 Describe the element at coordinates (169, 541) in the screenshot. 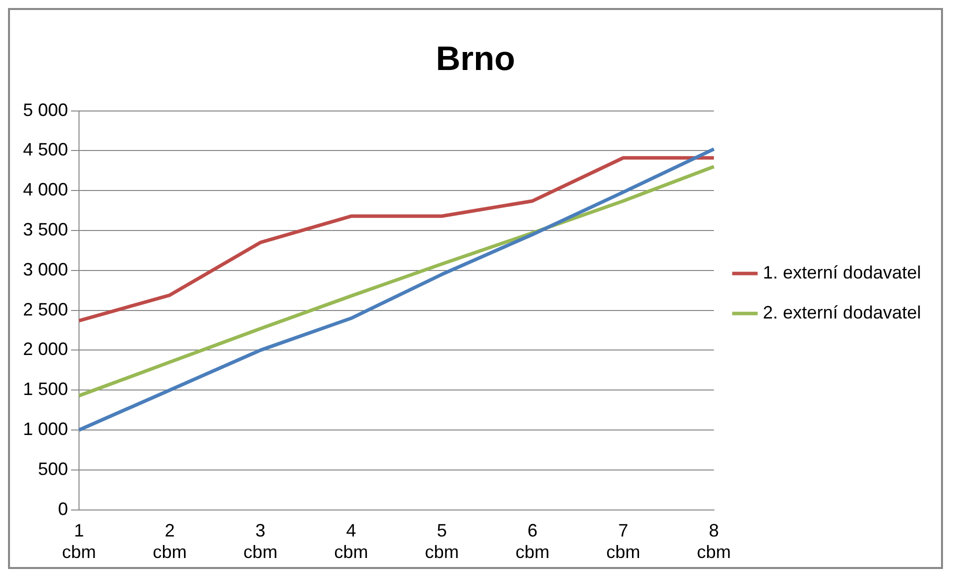

I see `x-tick-label: 2 cbm` at that location.